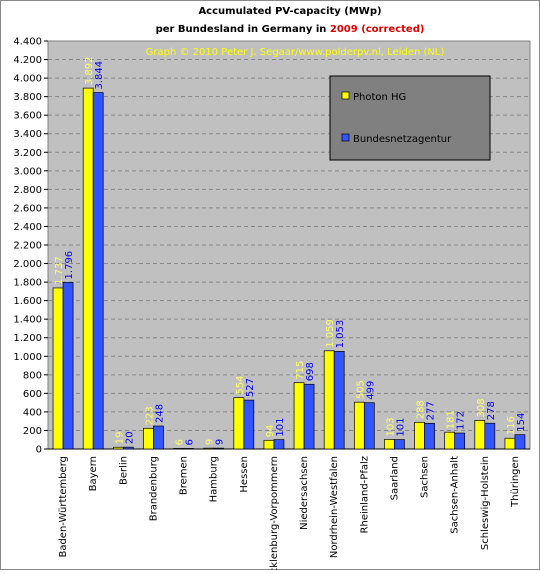  What do you see at coordinates (149, 415) in the screenshot?
I see `value-label: 223` at bounding box center [149, 415].